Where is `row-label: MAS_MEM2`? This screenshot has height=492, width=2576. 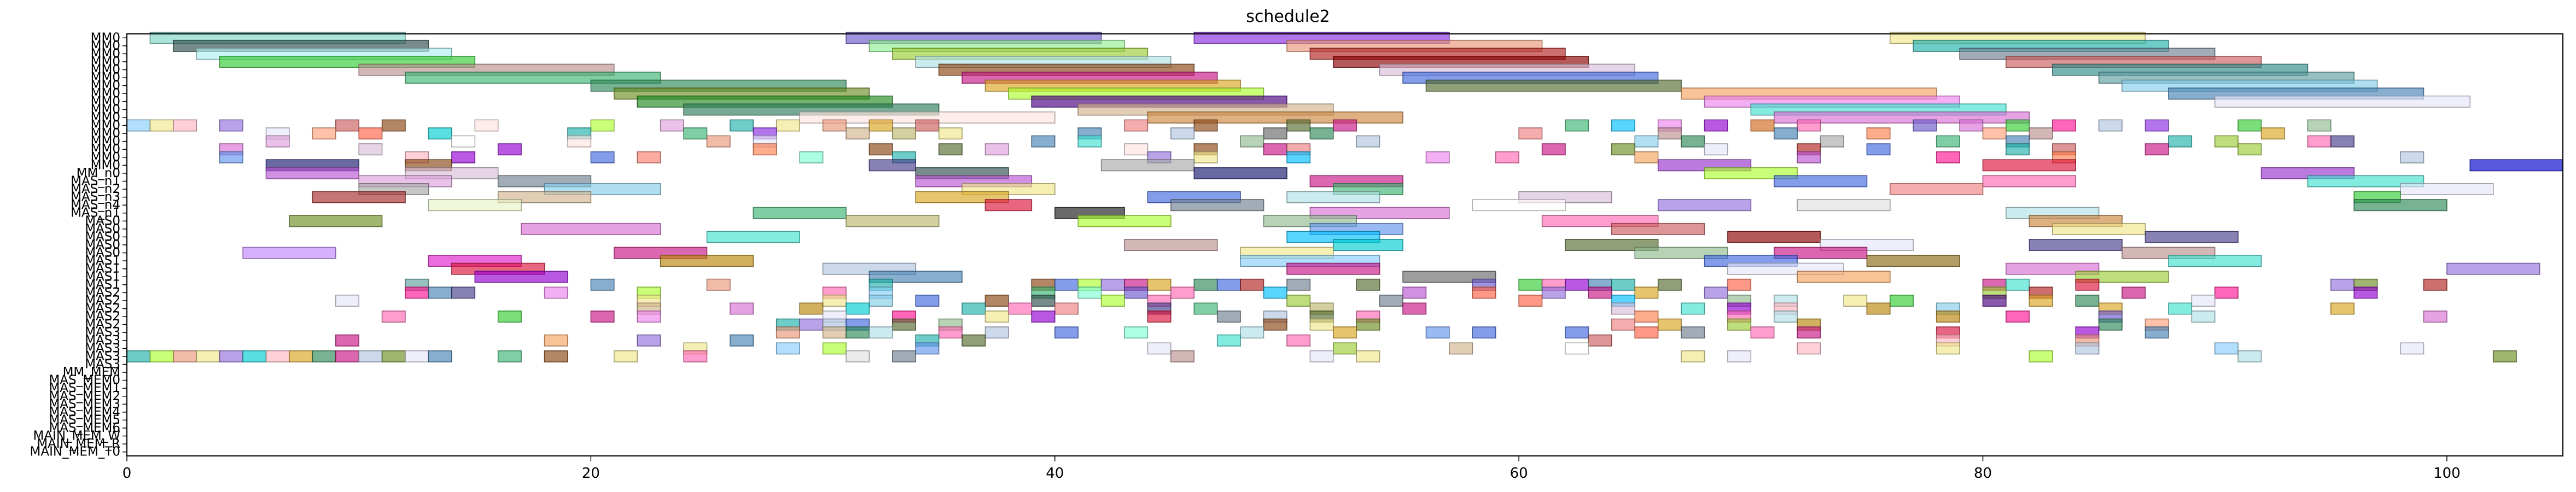 row-label: MAS_MEM2 is located at coordinates (84, 396).